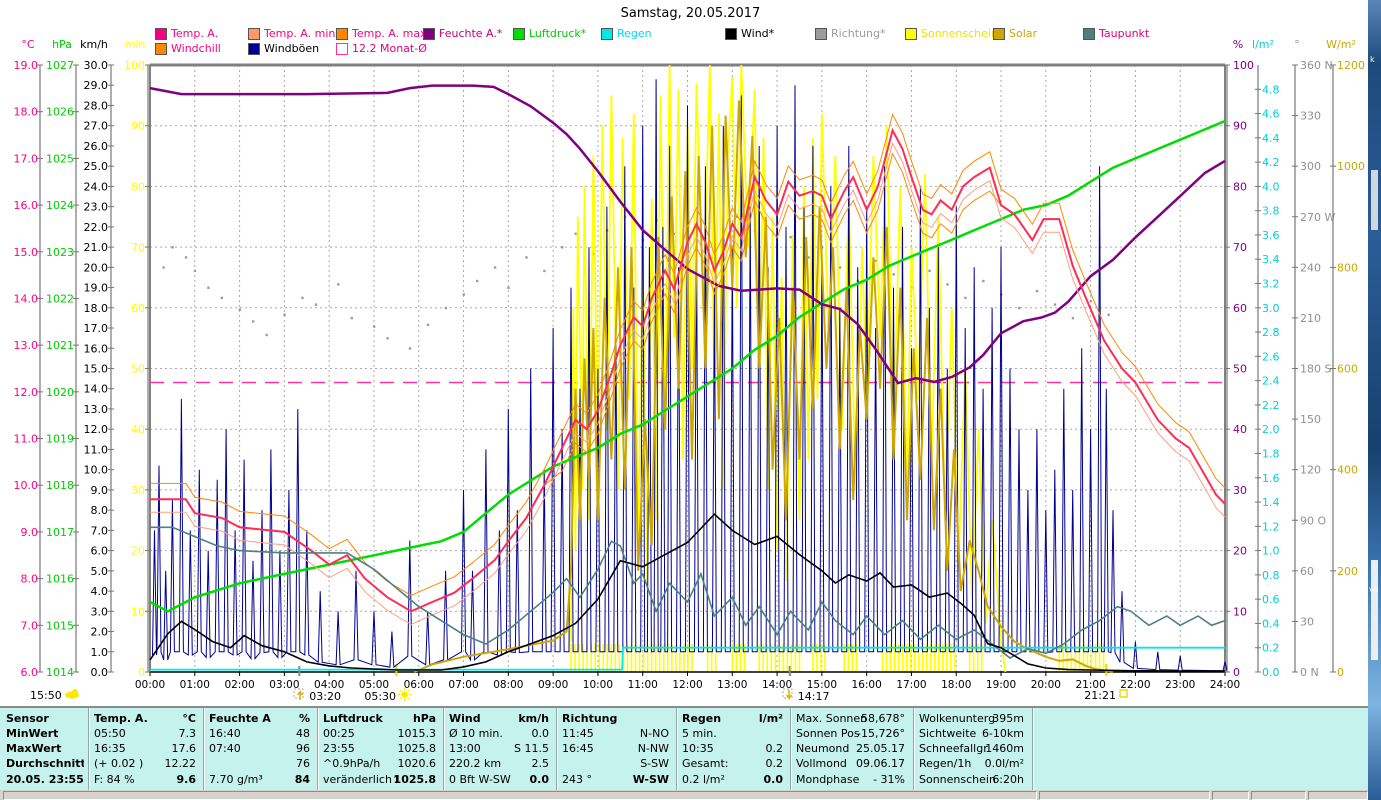  What do you see at coordinates (643, 685) in the screenshot?
I see `x-tick-label: 11:00` at bounding box center [643, 685].